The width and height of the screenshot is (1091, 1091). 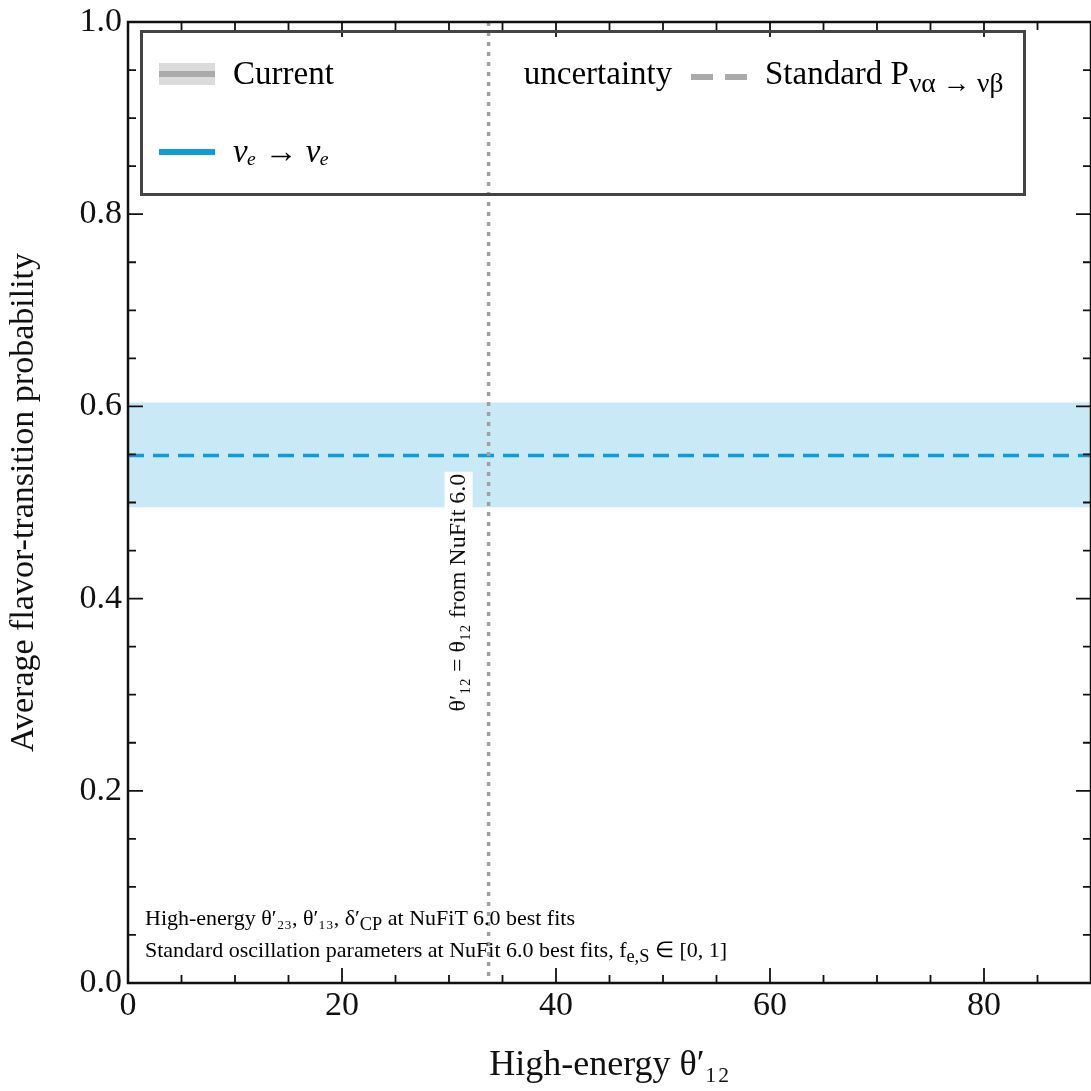 What do you see at coordinates (342, 1003) in the screenshot?
I see `x-tick-label: 20` at bounding box center [342, 1003].